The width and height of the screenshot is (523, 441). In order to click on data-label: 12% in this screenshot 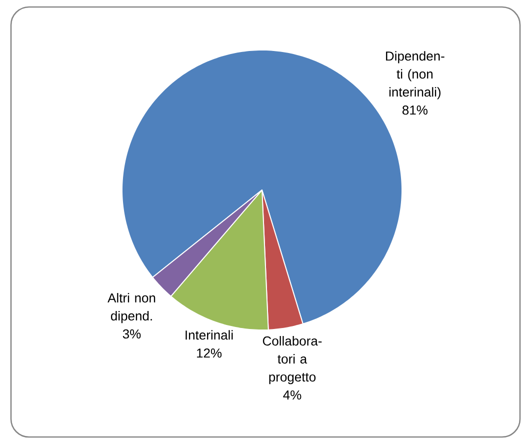, I will do `click(209, 353)`.